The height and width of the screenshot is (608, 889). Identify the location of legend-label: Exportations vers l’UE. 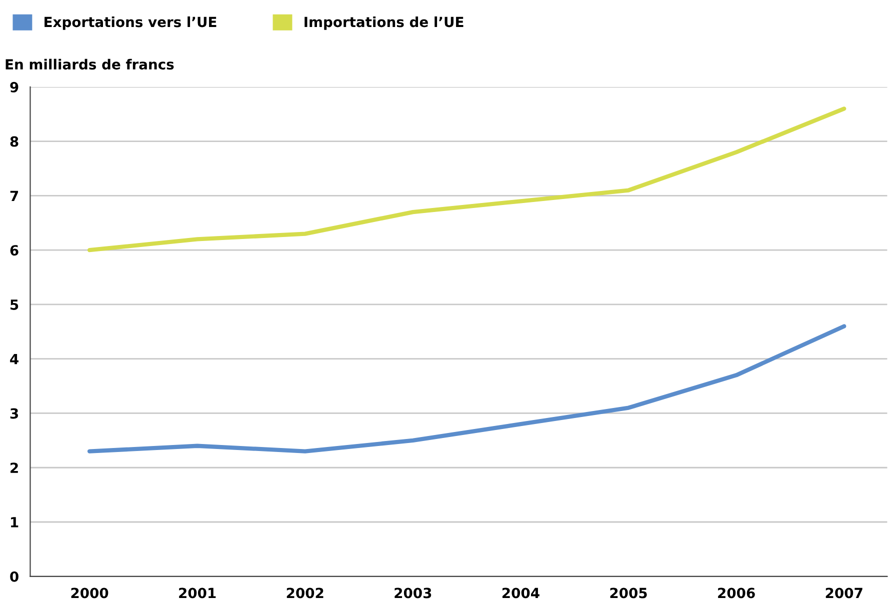
(130, 23).